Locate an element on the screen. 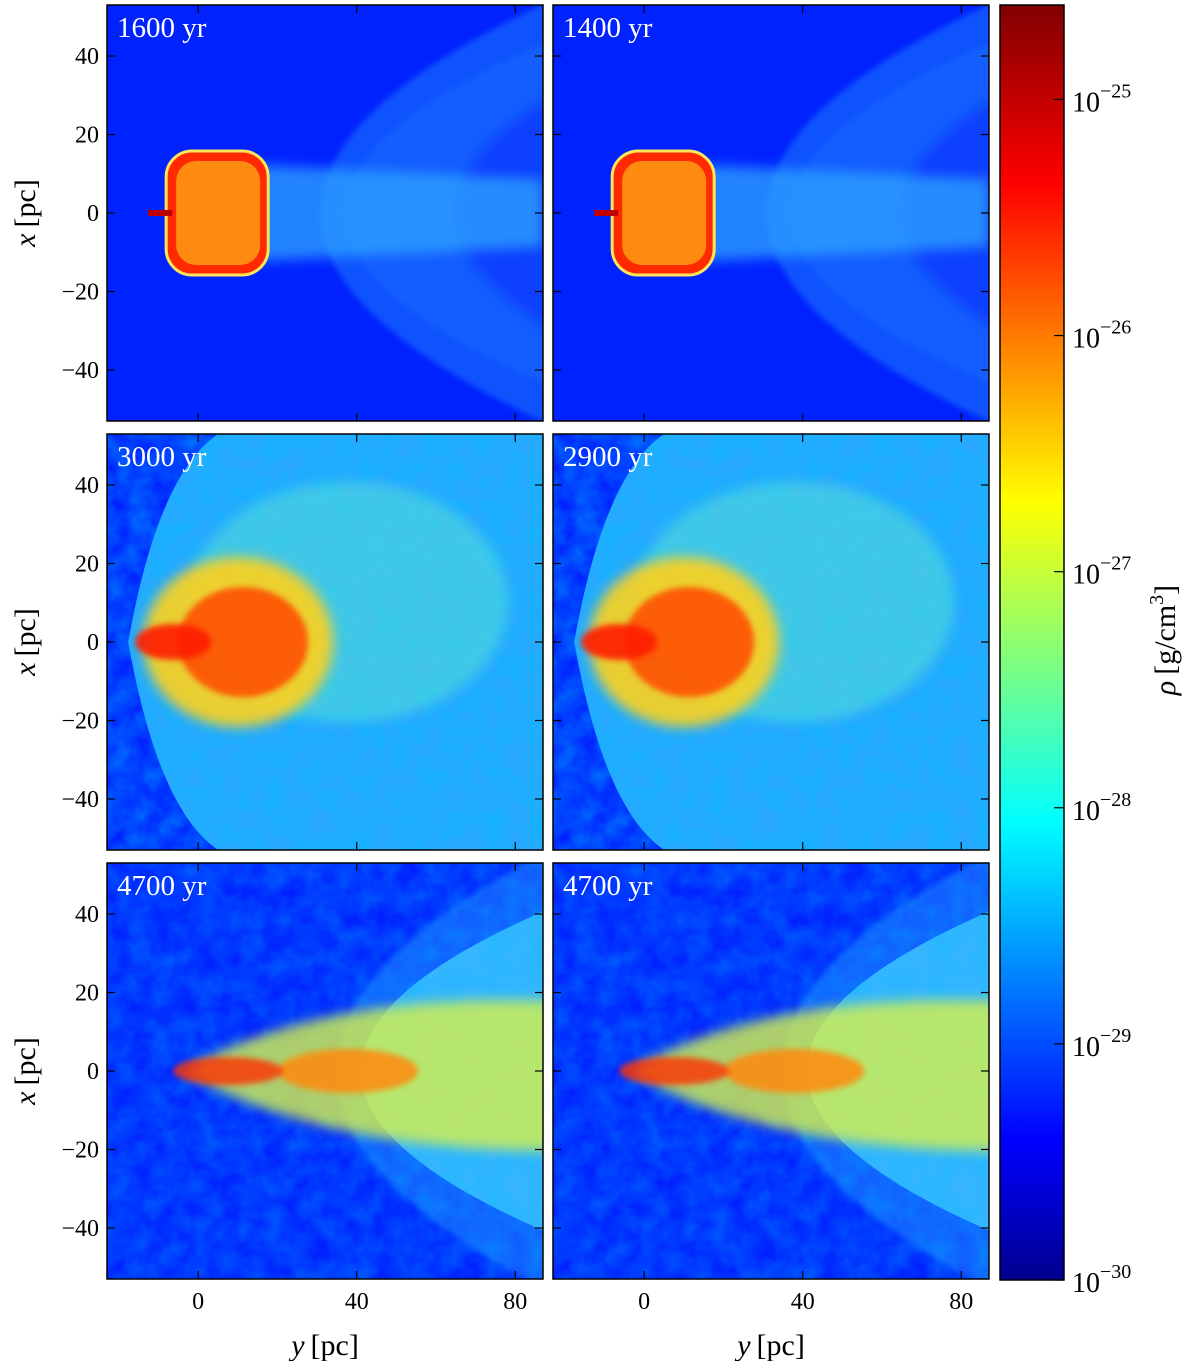 The width and height of the screenshot is (1200, 1361). colorbar-tick-exp: −27 is located at coordinates (1115, 564).